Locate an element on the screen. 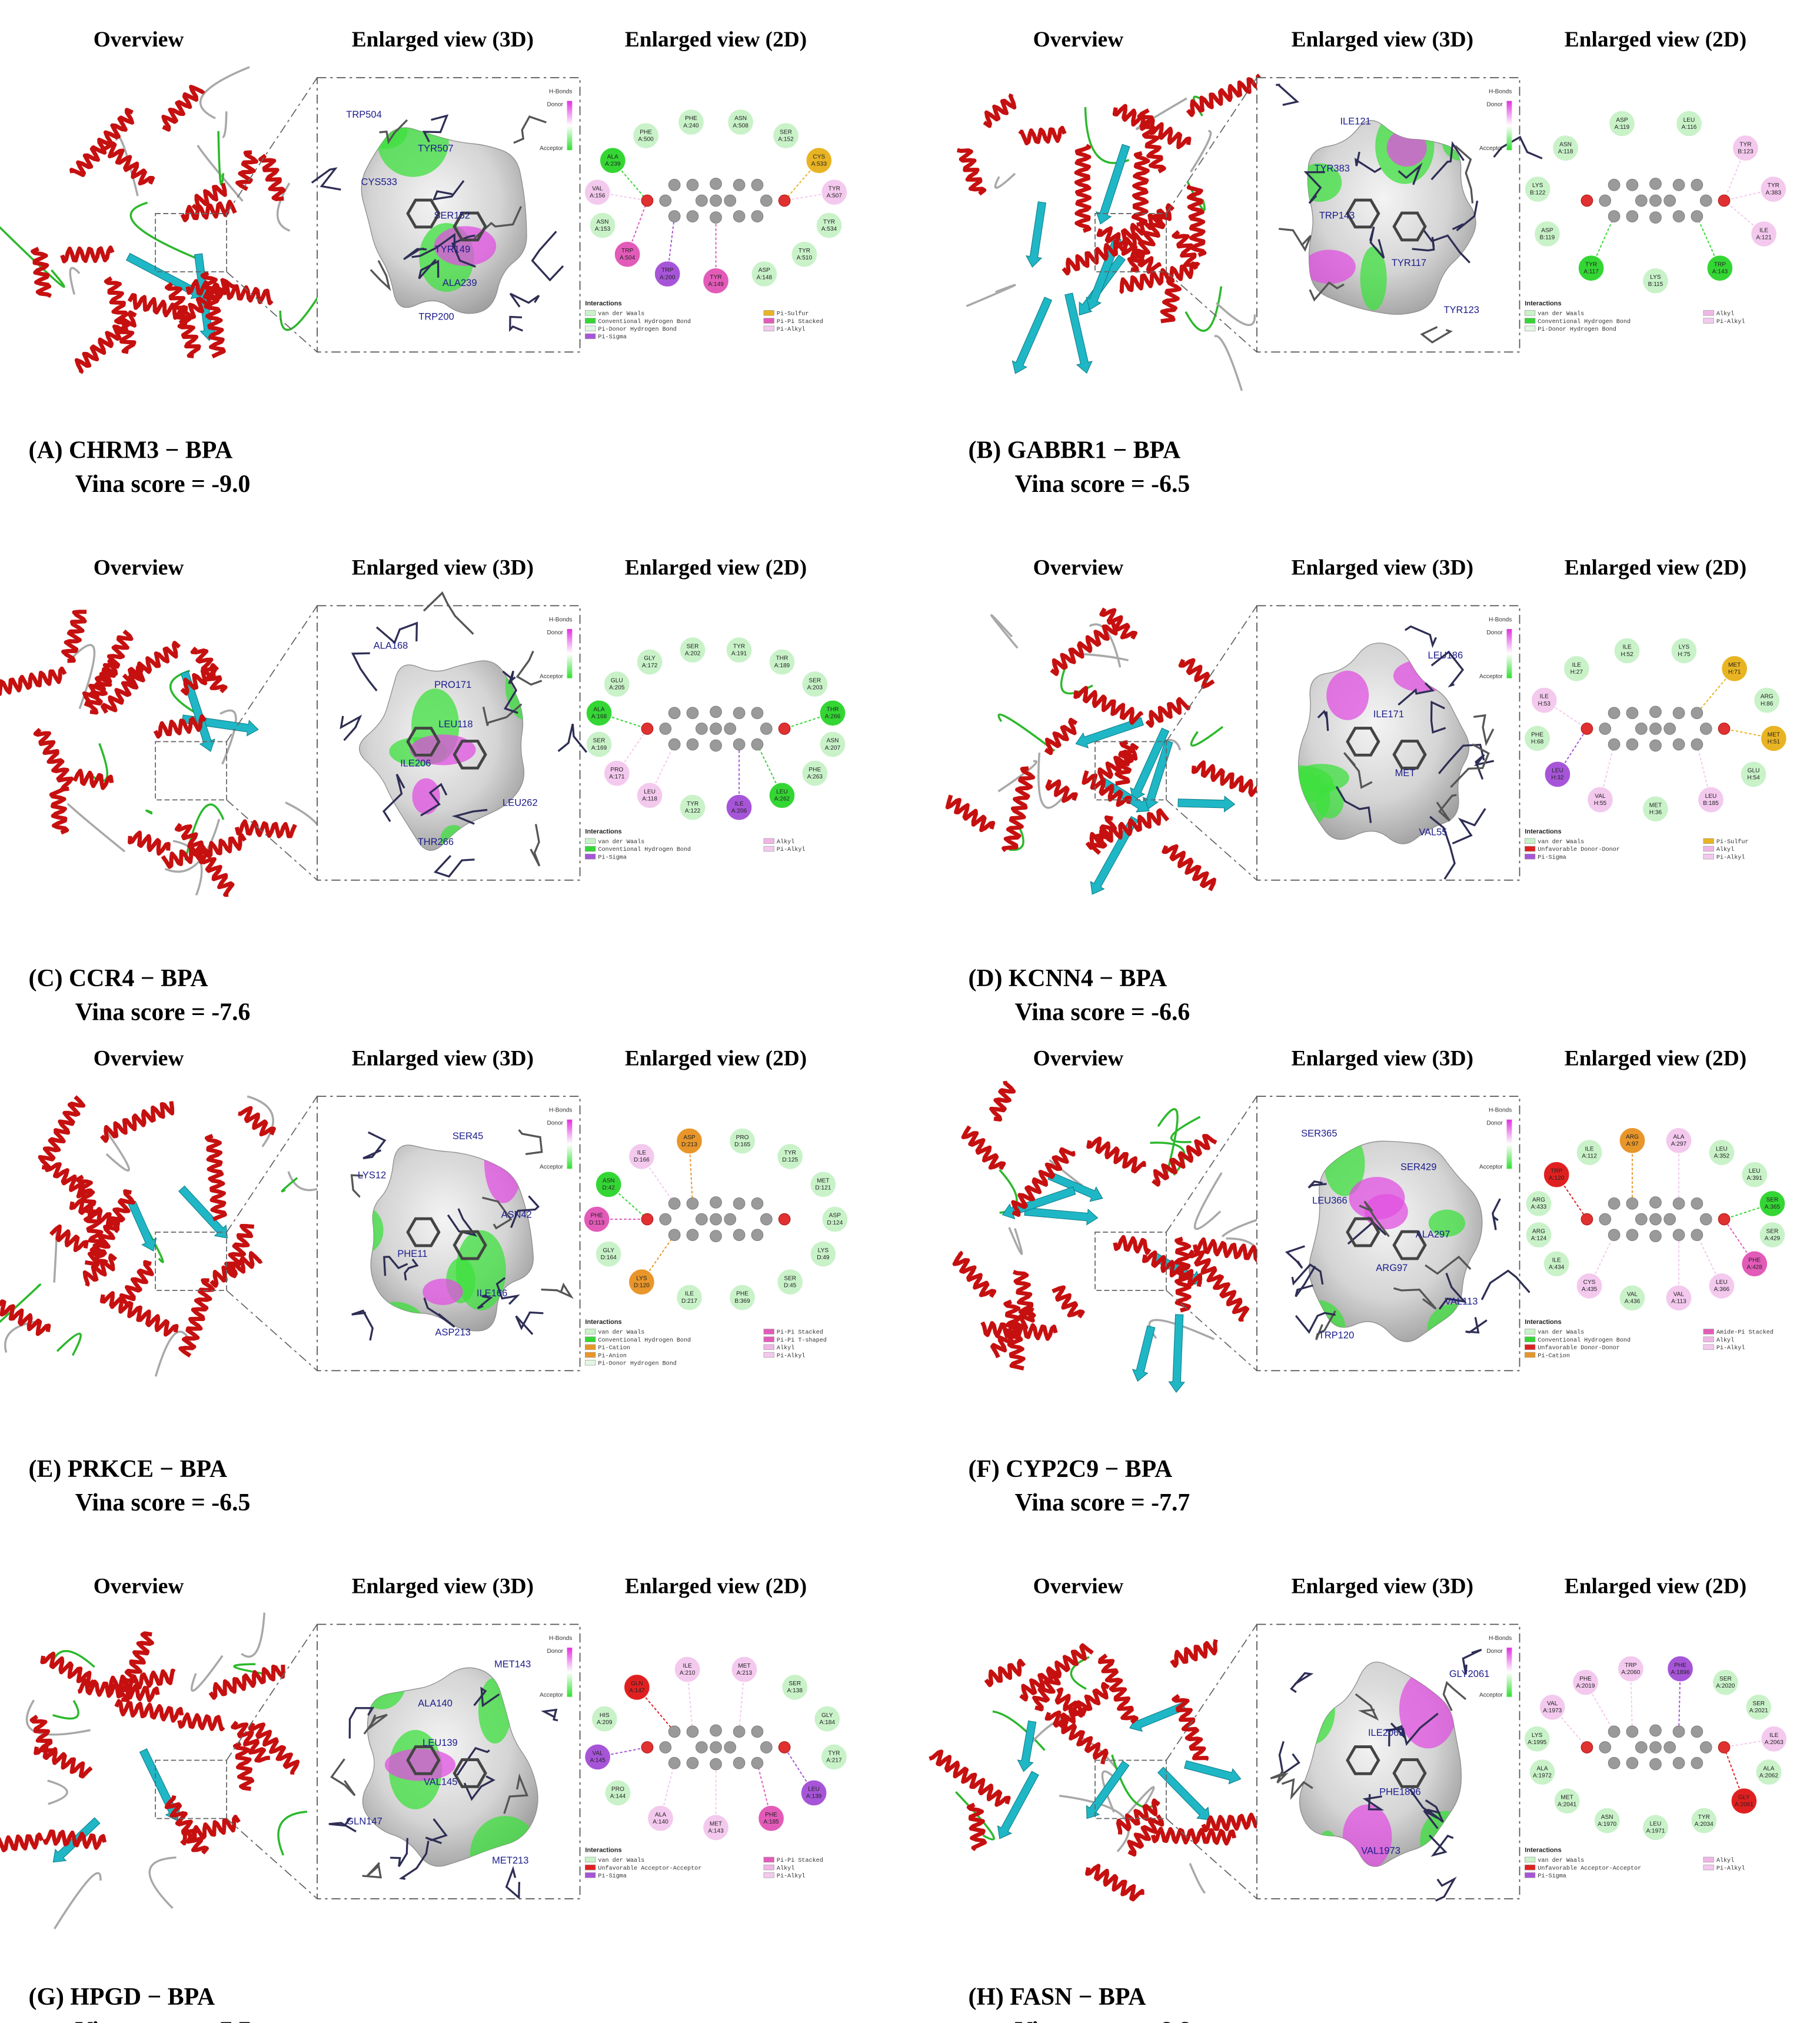 Image resolution: width=1820 pixels, height=2023 pixels. hbond-legend-title: H-Bonds is located at coordinates (560, 1110).